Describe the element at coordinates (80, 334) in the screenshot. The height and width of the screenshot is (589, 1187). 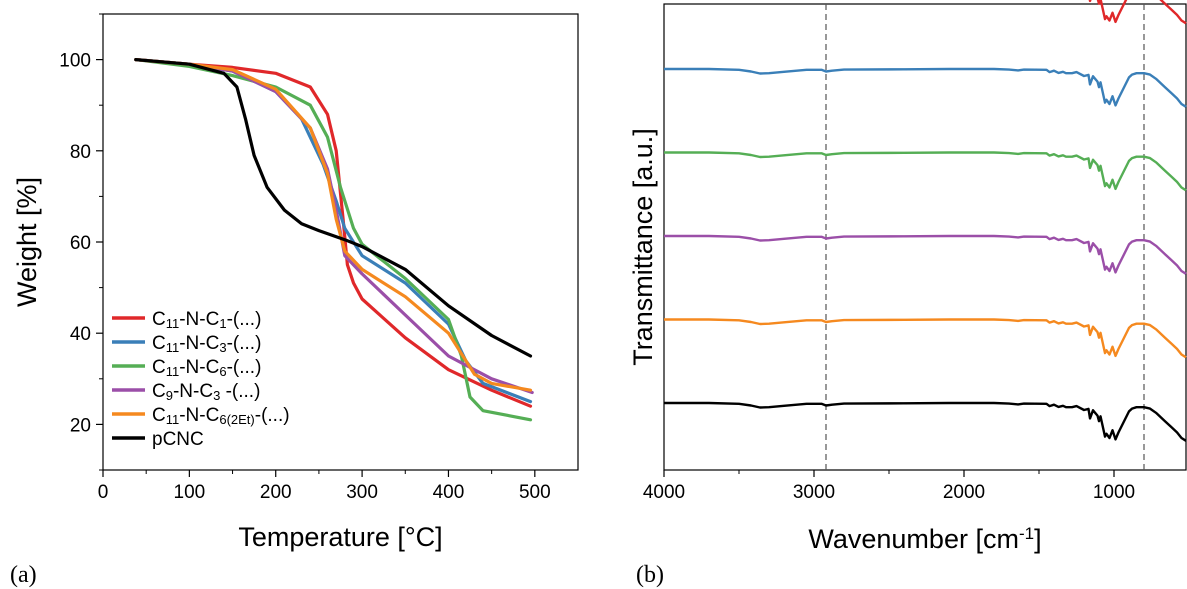
I see `y-tick-label: 40` at that location.